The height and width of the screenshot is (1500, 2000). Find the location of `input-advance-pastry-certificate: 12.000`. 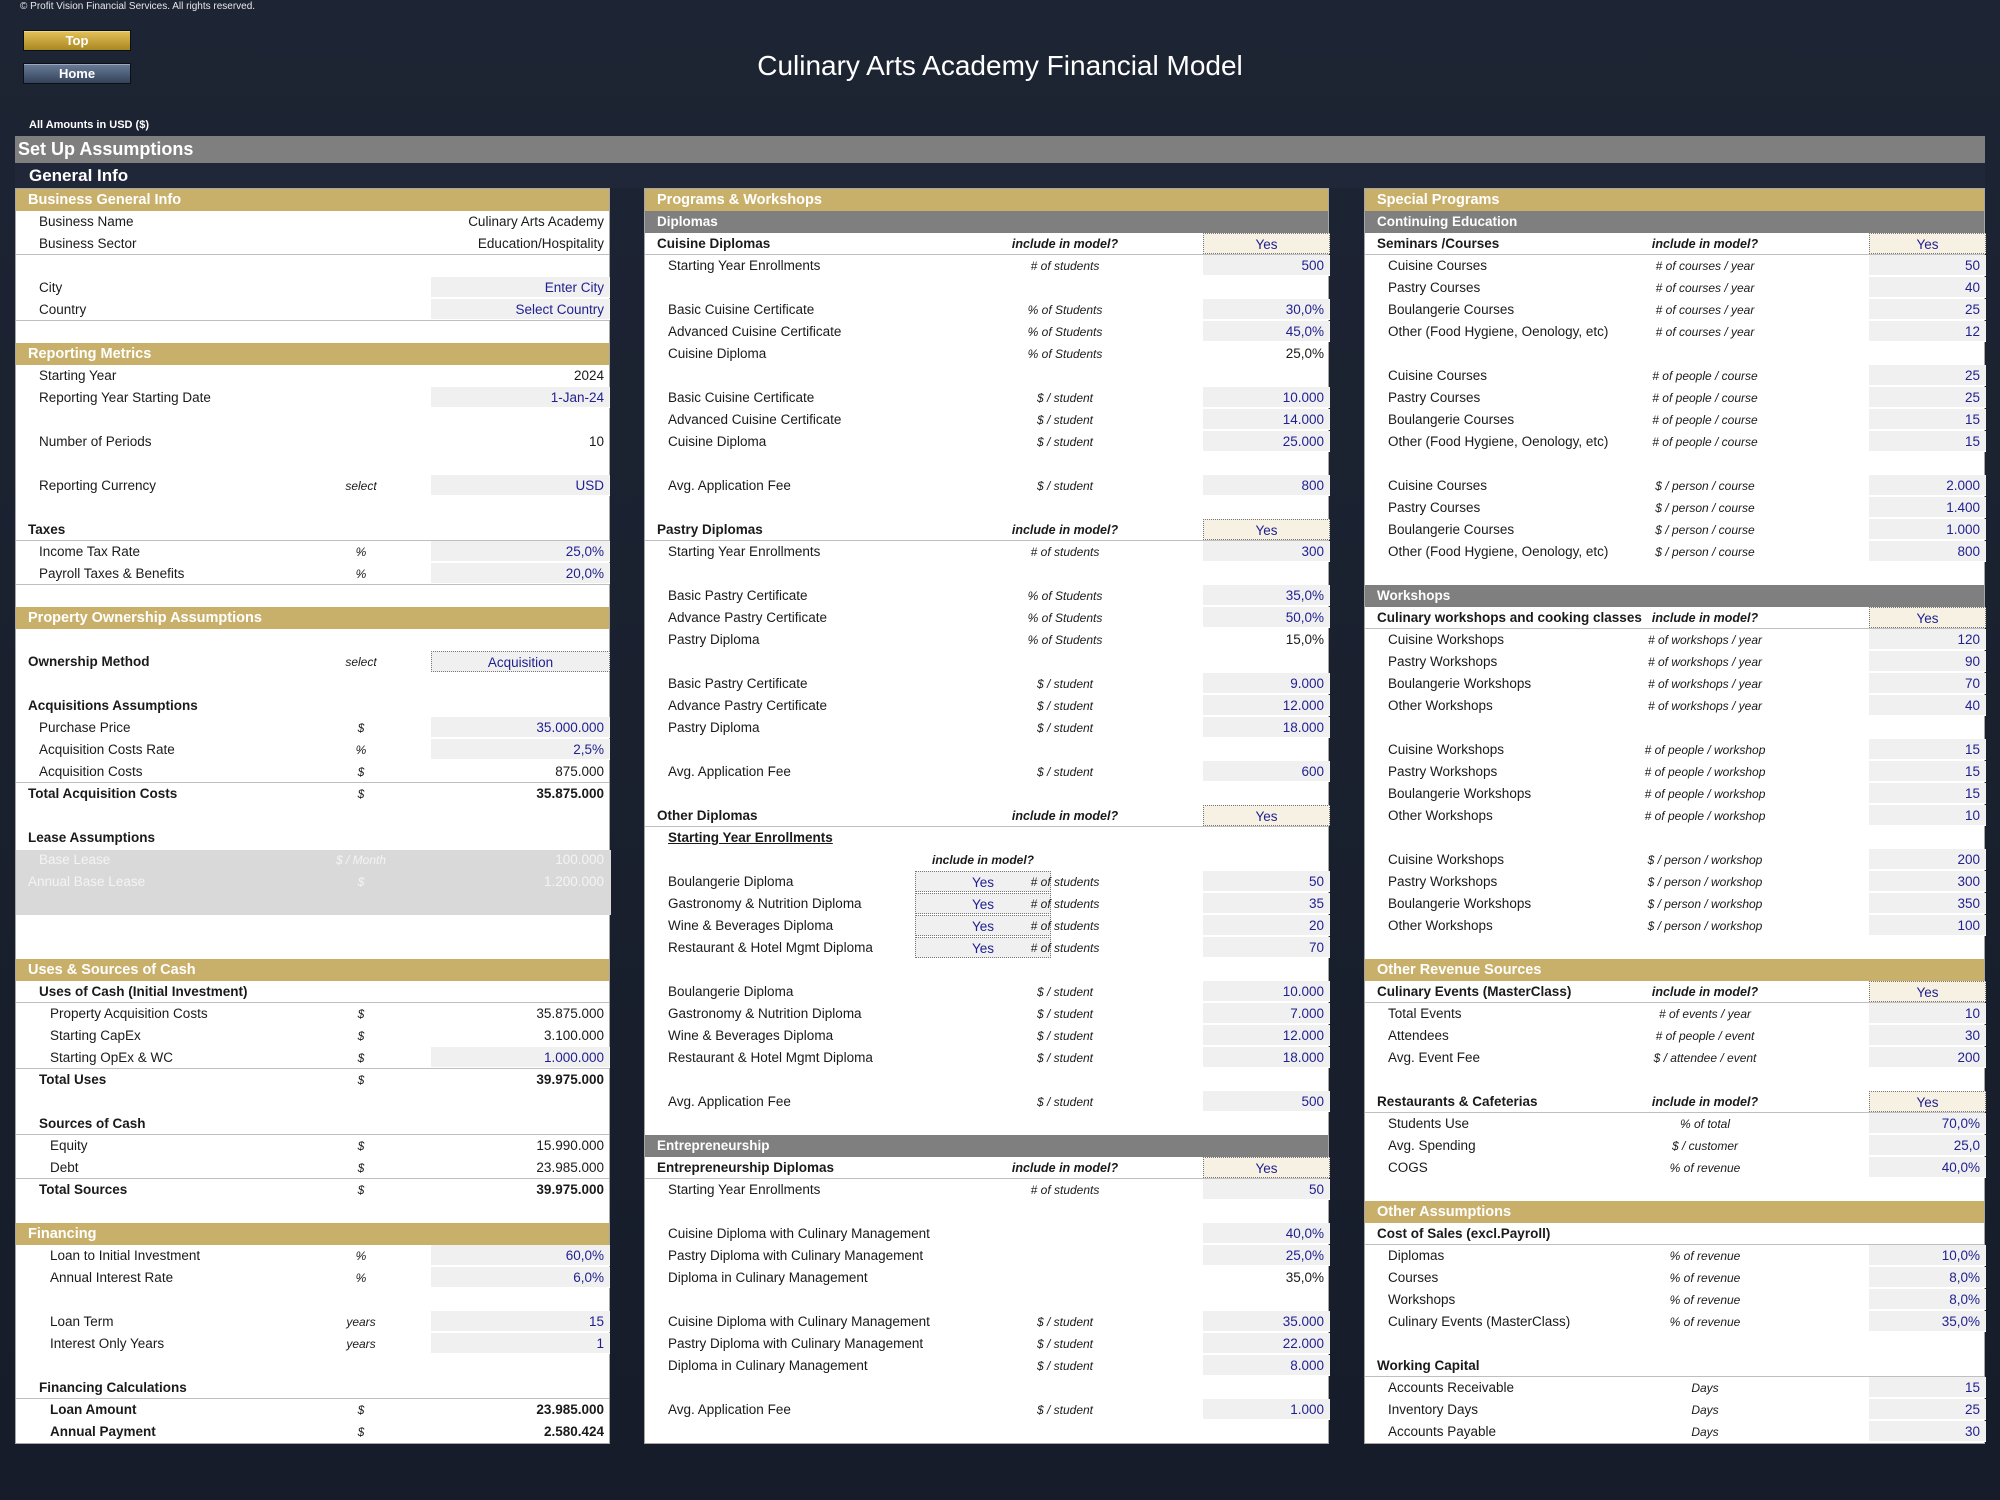

input-advance-pastry-certificate: 12.000 is located at coordinates (1266, 705).